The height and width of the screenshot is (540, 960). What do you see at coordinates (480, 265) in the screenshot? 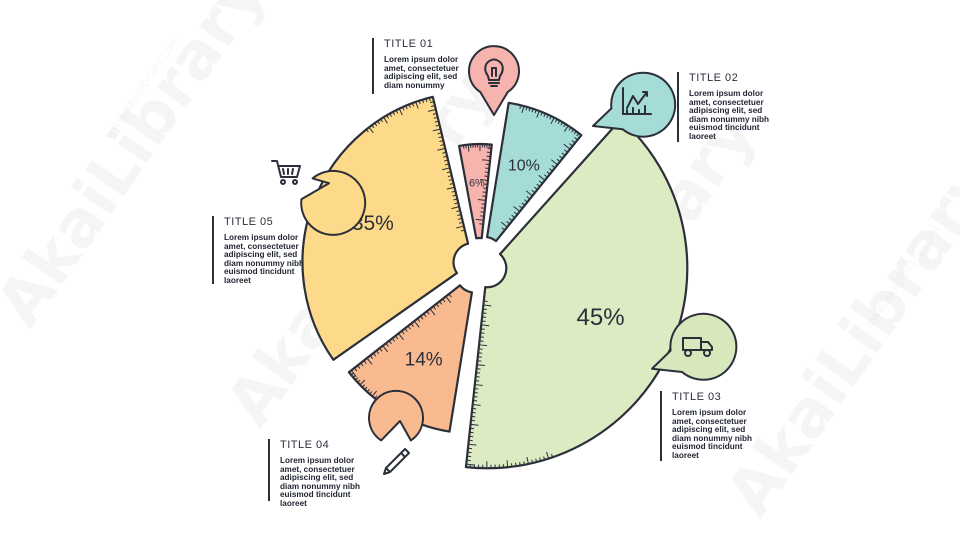
I see `pie-center-hole` at bounding box center [480, 265].